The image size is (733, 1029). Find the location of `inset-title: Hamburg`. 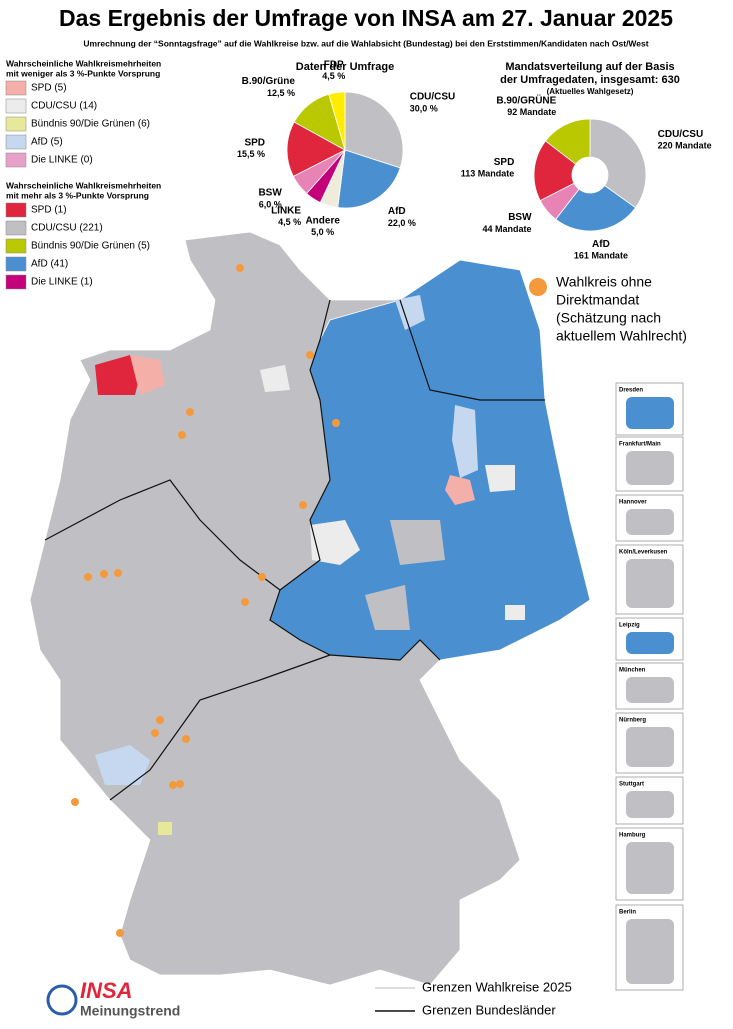

inset-title: Hamburg is located at coordinates (632, 836).